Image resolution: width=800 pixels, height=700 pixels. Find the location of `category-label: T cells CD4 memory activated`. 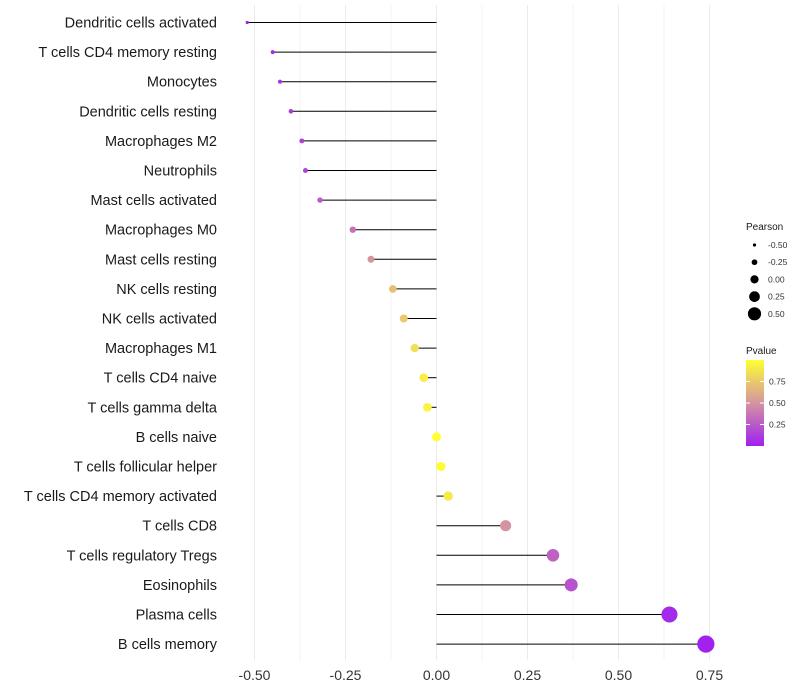

category-label: T cells CD4 memory activated is located at coordinates (120, 497).